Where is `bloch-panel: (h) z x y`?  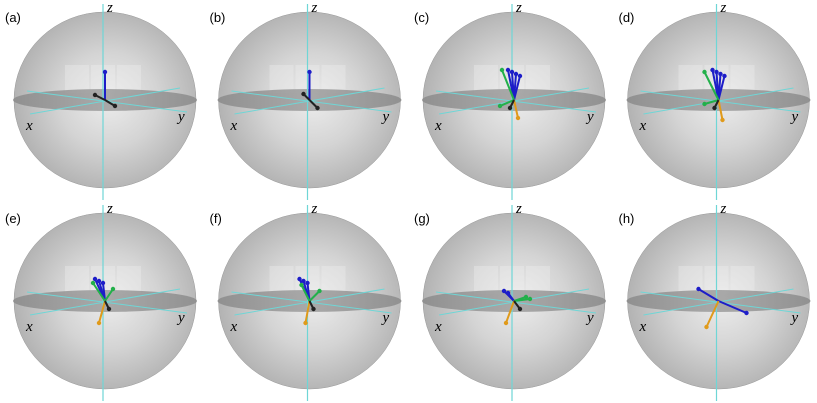 bloch-panel: (h) z x y is located at coordinates (715, 301).